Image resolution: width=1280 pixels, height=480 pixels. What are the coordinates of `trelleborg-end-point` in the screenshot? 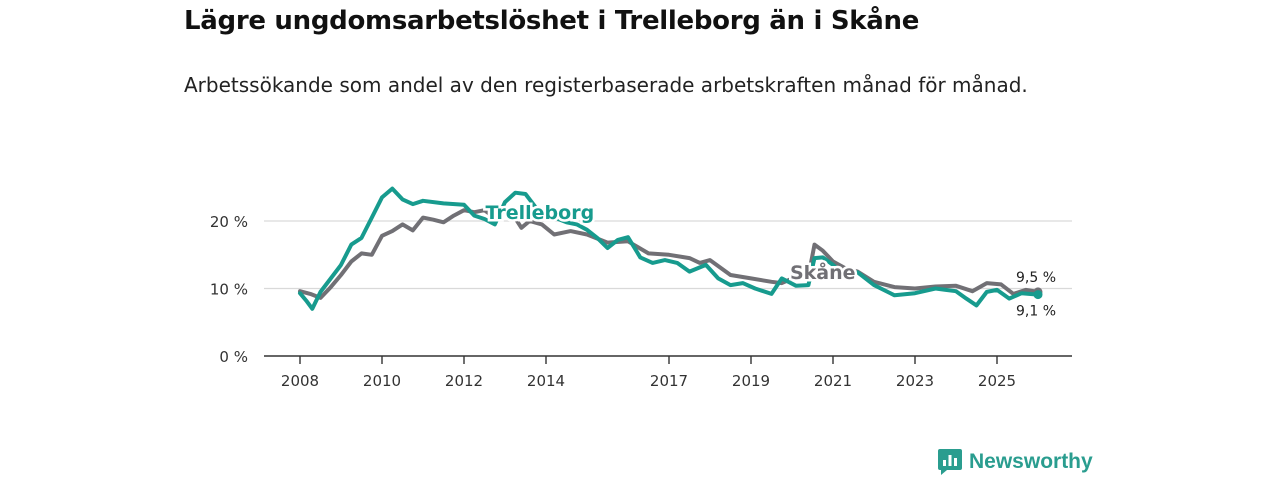 It's located at (1038, 295).